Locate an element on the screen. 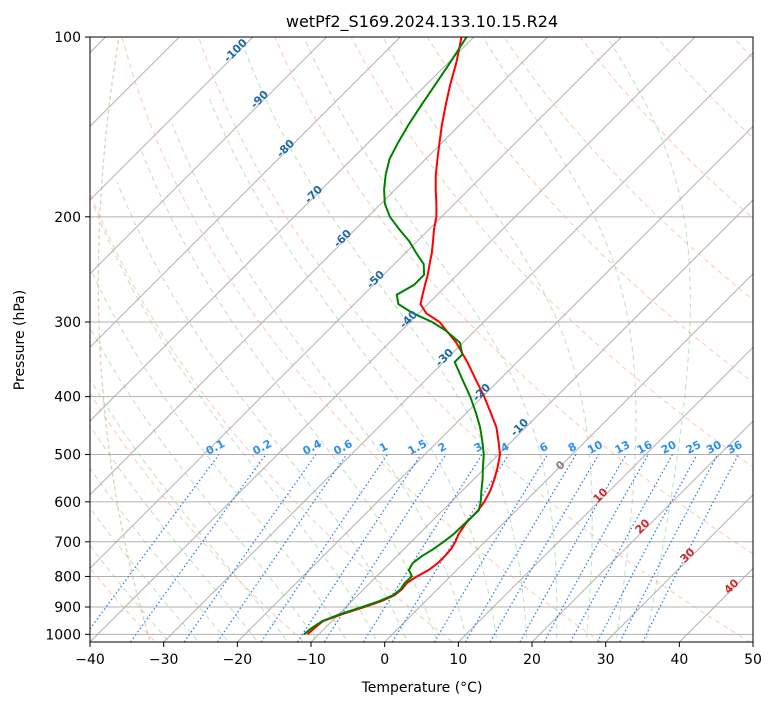  isotherm-label: -70 is located at coordinates (313, 194).